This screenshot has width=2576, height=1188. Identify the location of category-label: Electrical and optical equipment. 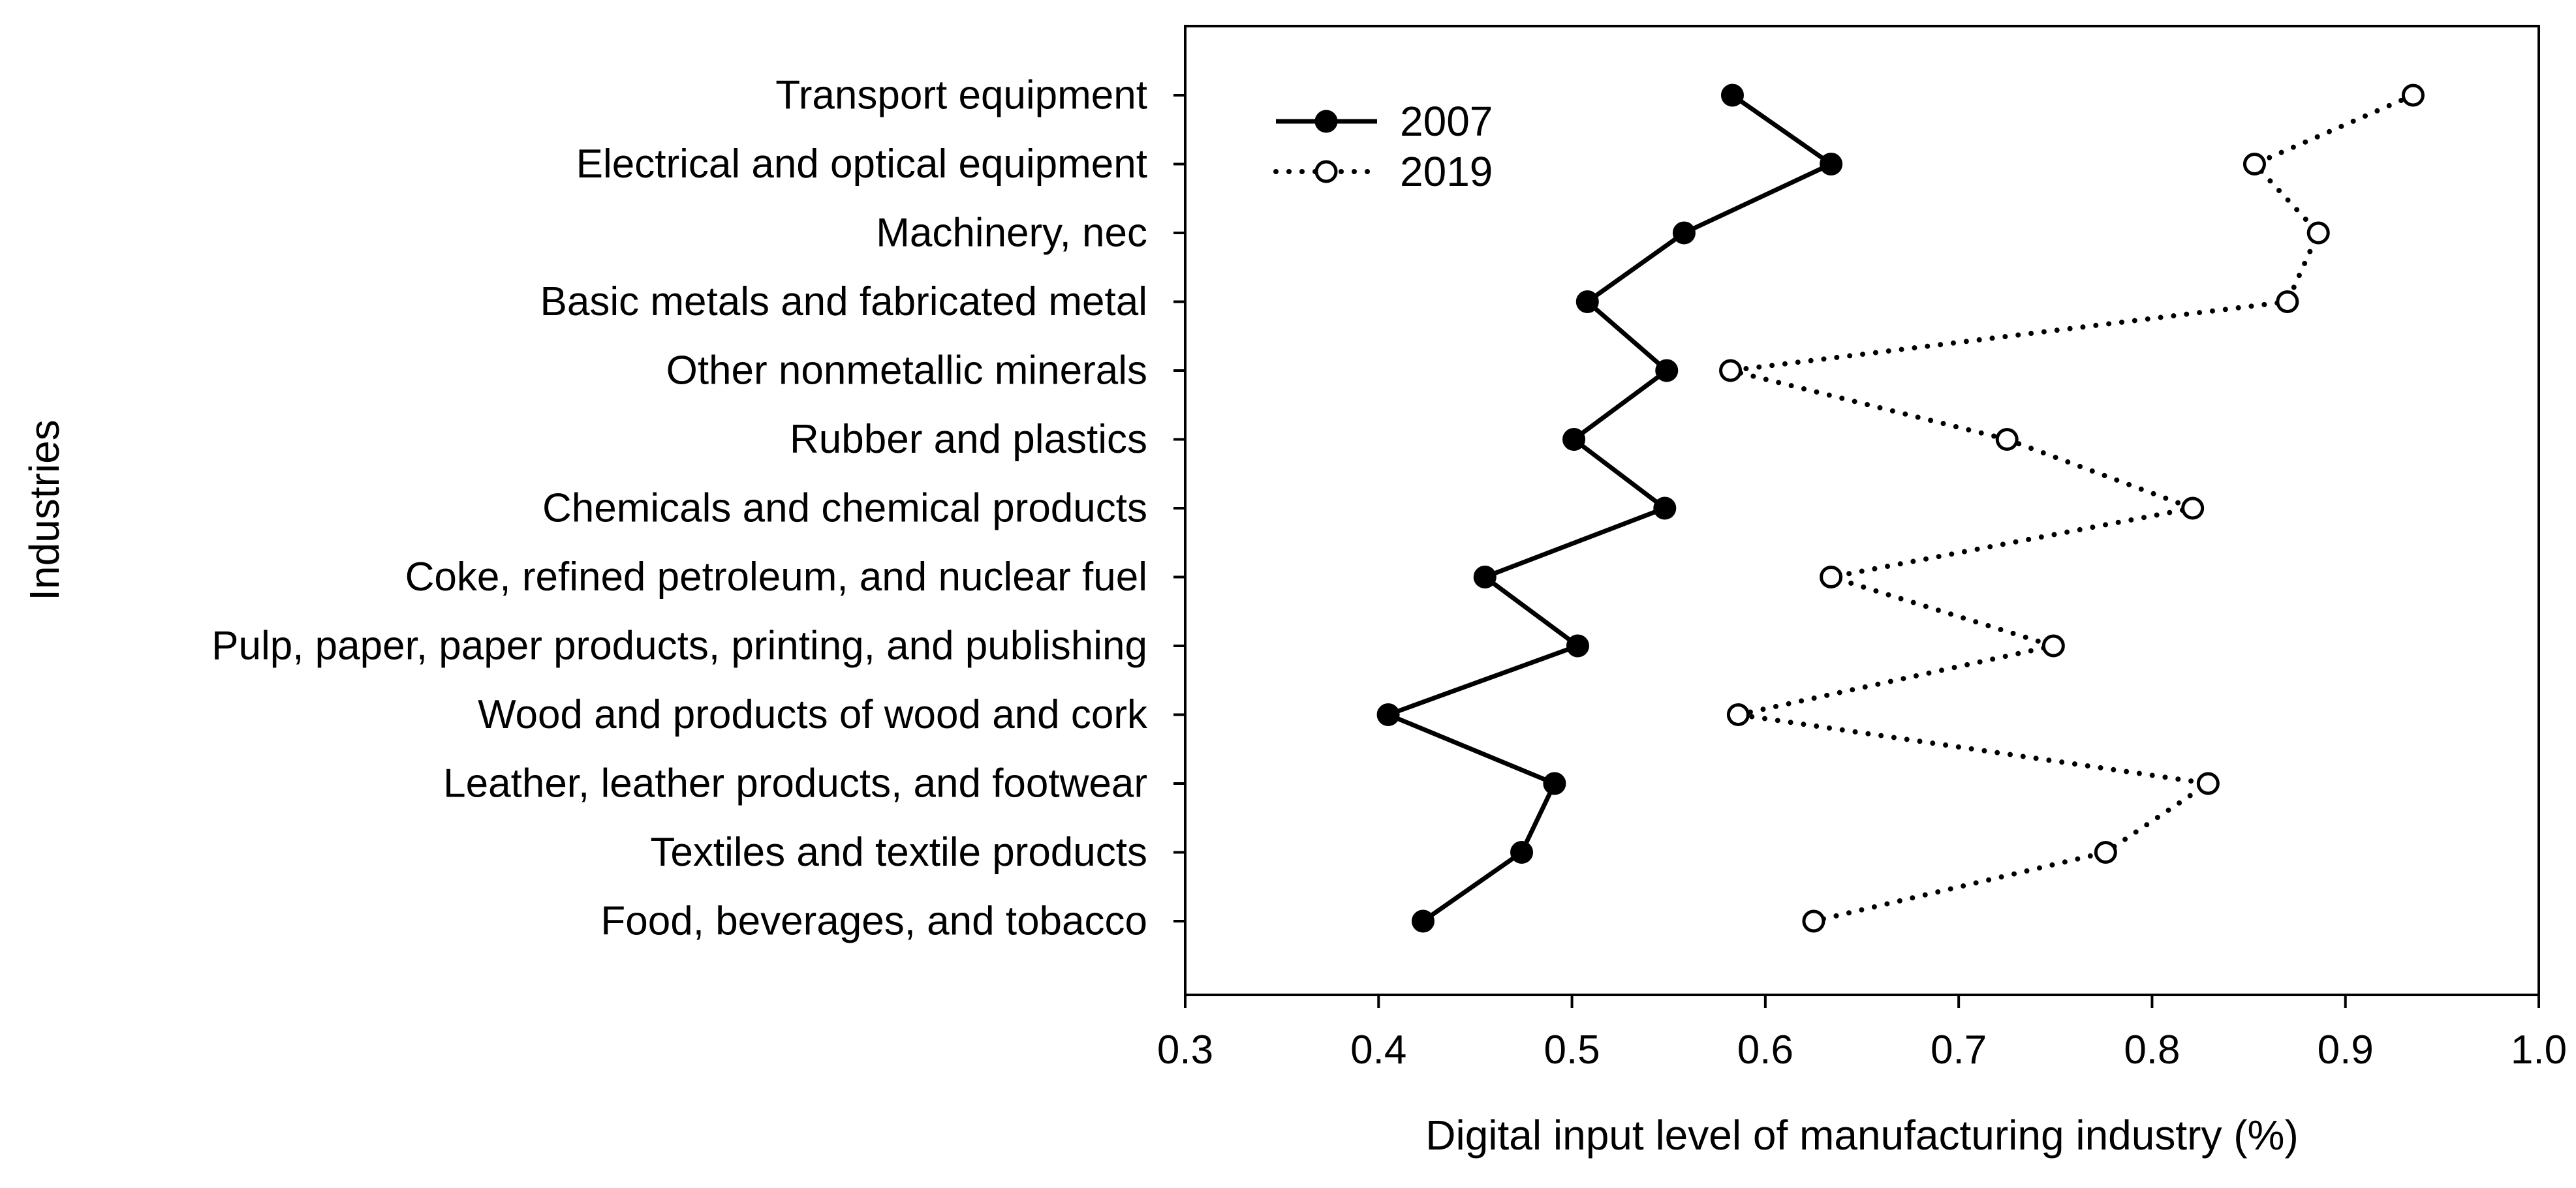
(861, 164).